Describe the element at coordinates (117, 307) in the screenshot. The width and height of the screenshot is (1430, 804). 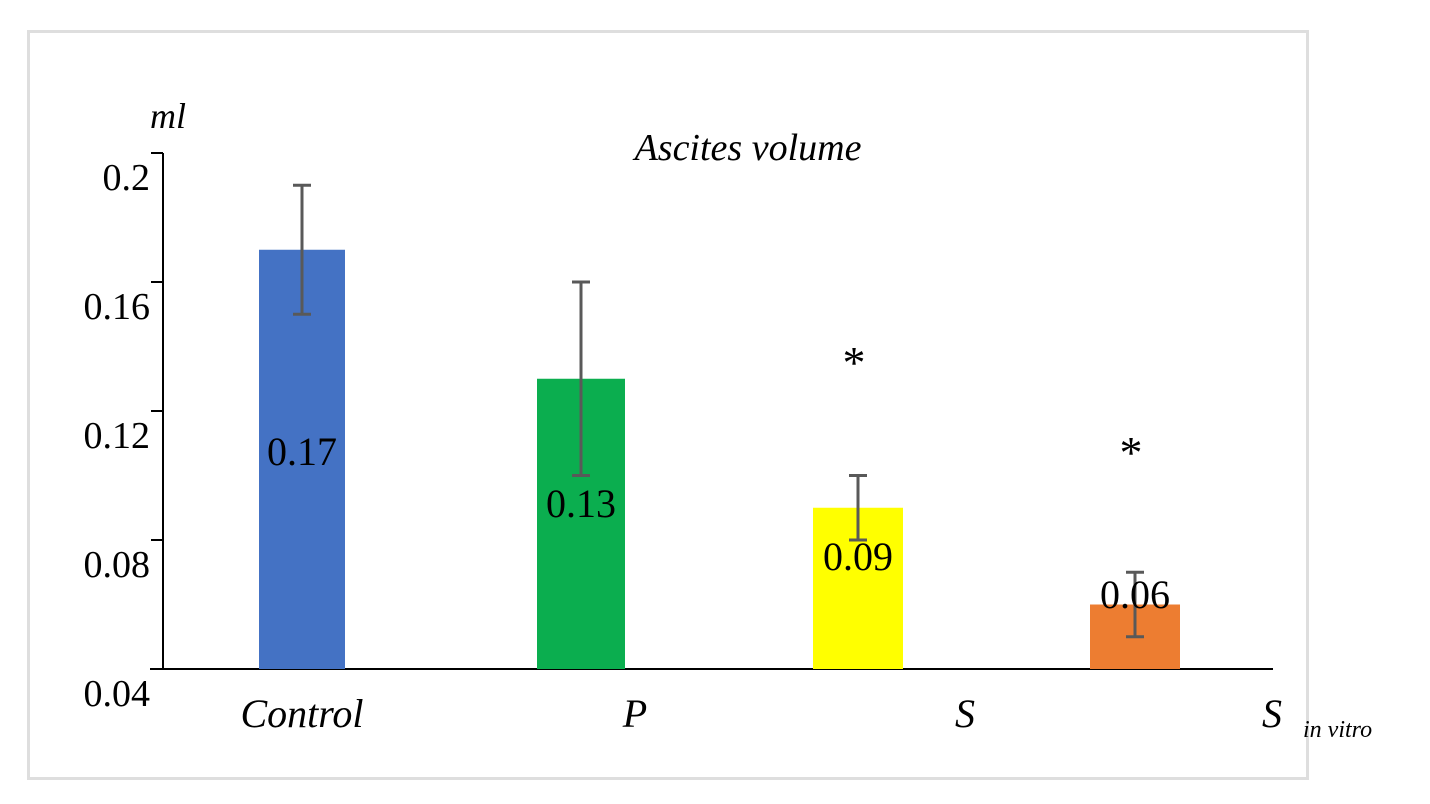
I see `y-tick-label: 0.16` at that location.